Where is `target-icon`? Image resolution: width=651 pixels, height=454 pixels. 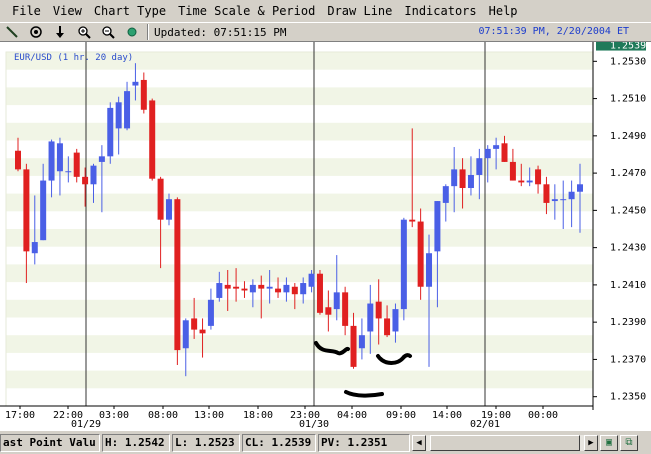
target-icon is located at coordinates (36, 32).